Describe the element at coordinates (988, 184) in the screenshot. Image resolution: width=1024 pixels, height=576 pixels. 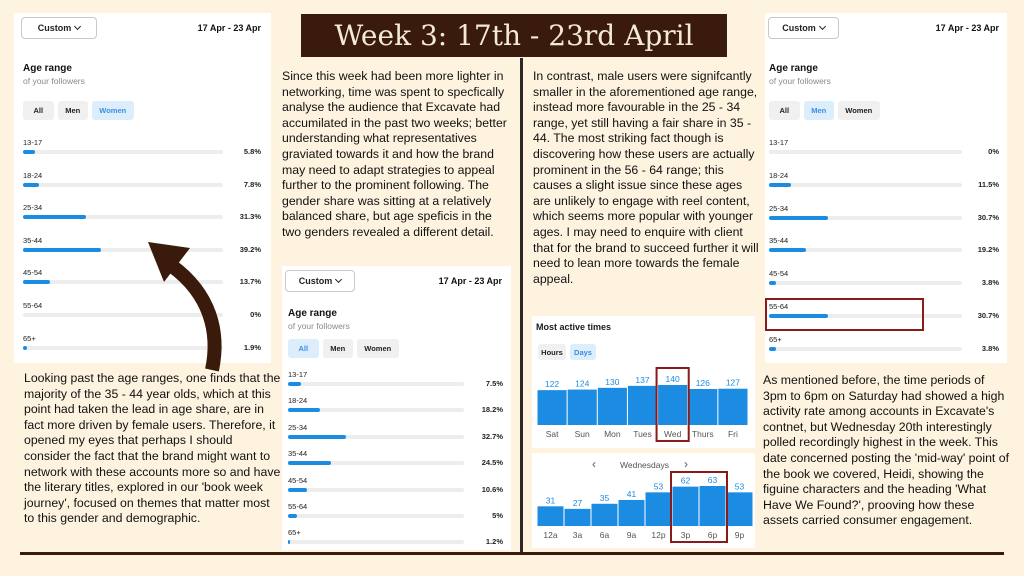
I see `age-percentage: 11.5%` at that location.